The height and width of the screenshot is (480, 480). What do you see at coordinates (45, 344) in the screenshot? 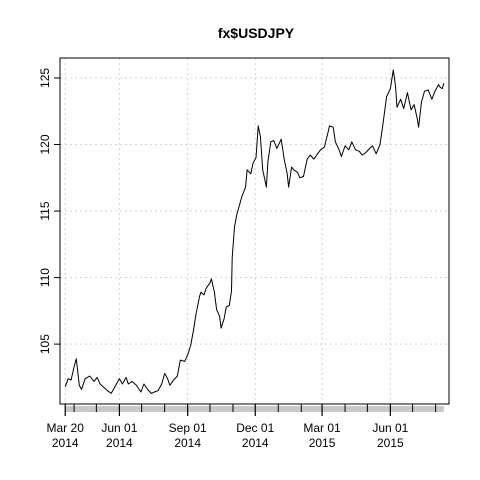
I see `y-tick-label: 105` at bounding box center [45, 344].